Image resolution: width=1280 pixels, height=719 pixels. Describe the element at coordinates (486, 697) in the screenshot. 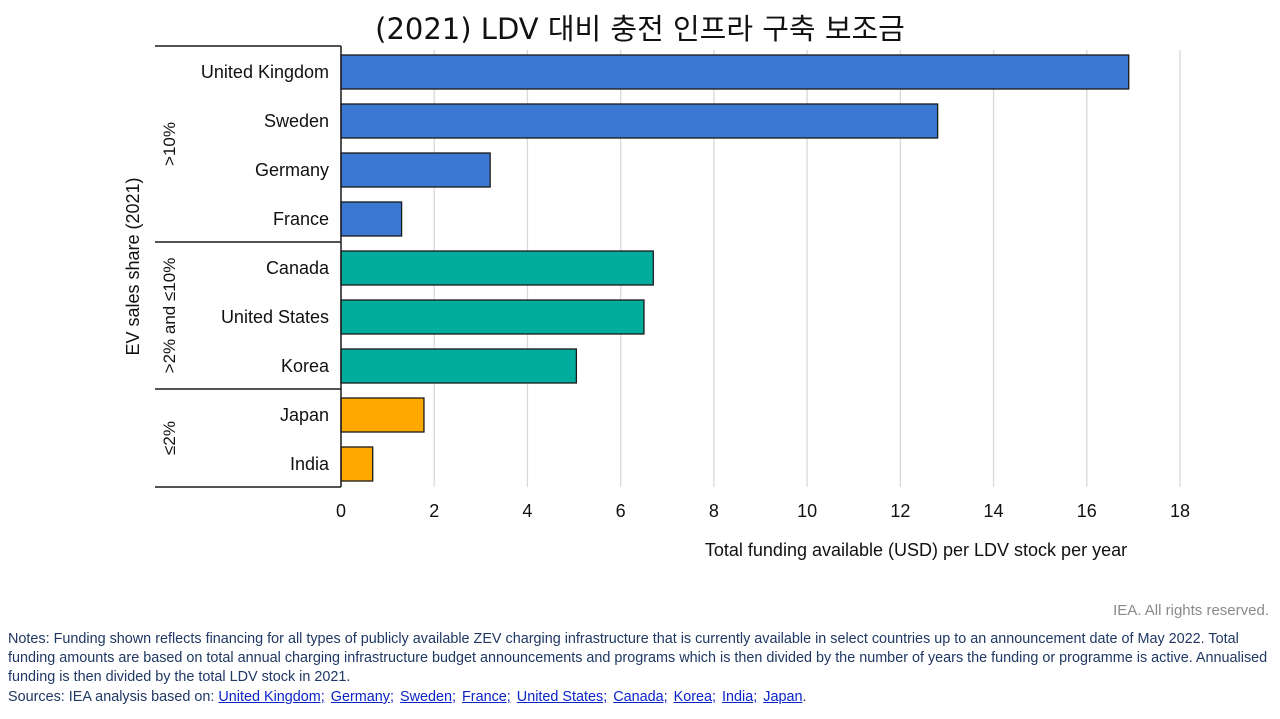

I see `source-link-france: France;` at that location.